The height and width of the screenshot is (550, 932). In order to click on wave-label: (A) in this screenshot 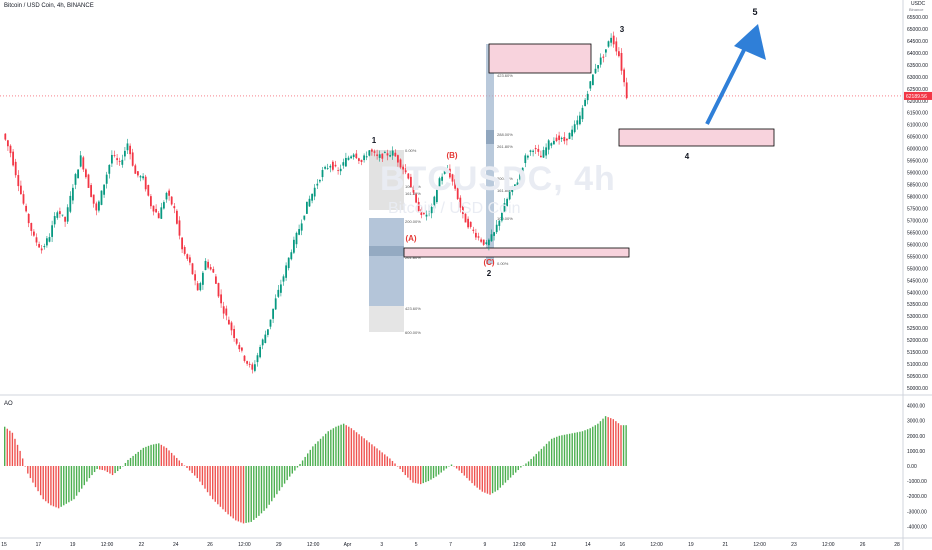, I will do `click(410, 238)`.